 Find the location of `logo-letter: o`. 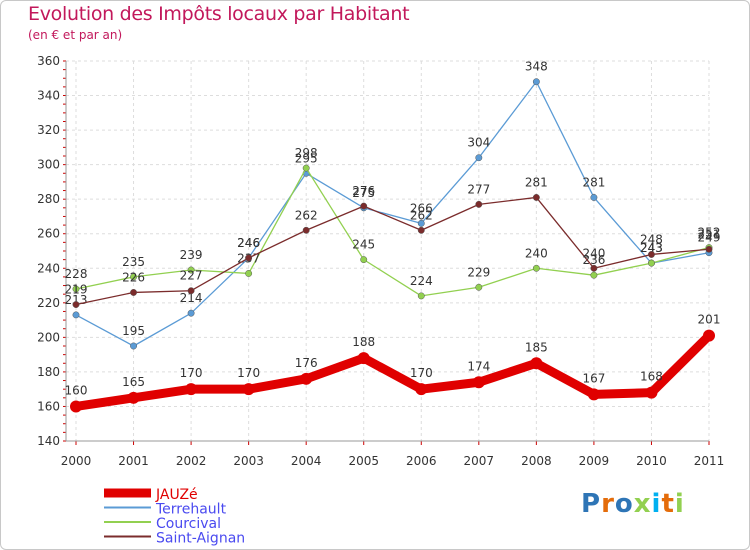

logo-letter: o is located at coordinates (624, 504).